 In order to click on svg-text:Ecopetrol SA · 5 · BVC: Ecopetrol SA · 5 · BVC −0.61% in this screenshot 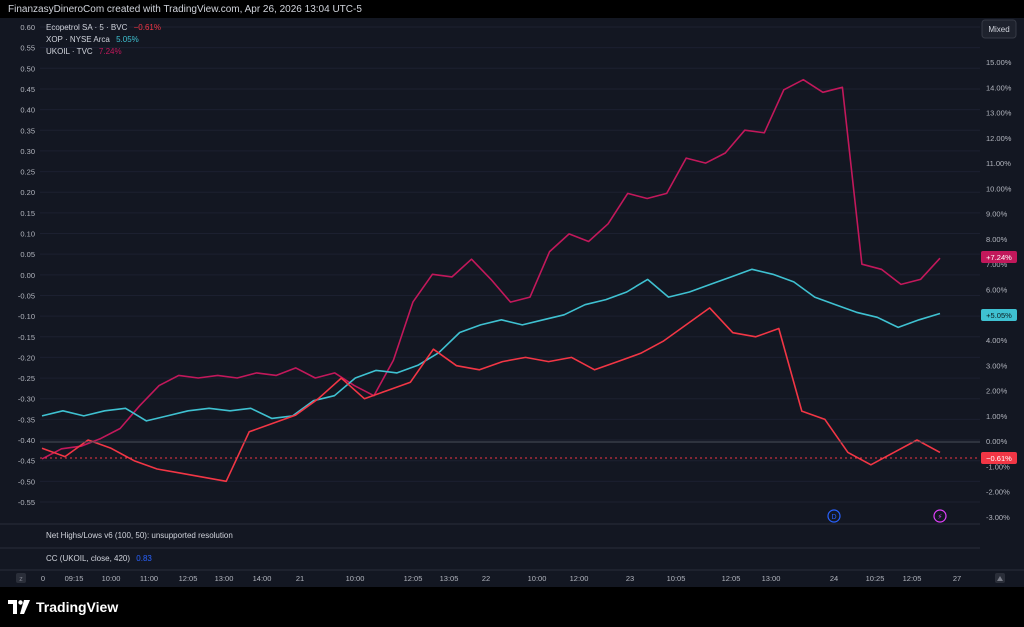, I will do `click(103, 27)`.